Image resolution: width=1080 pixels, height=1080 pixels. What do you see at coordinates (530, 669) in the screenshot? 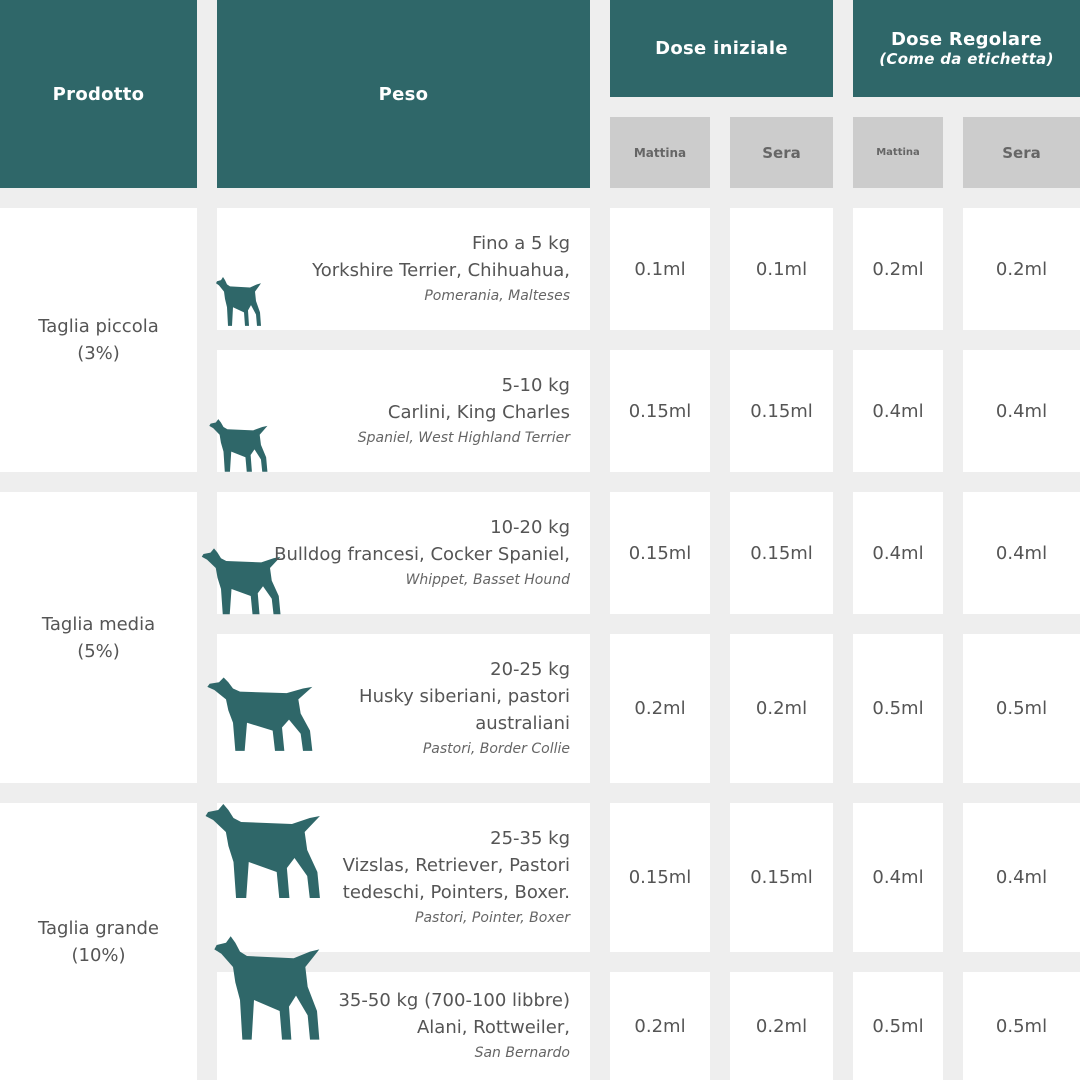
I see `peso-line: 20-25 kg` at bounding box center [530, 669].